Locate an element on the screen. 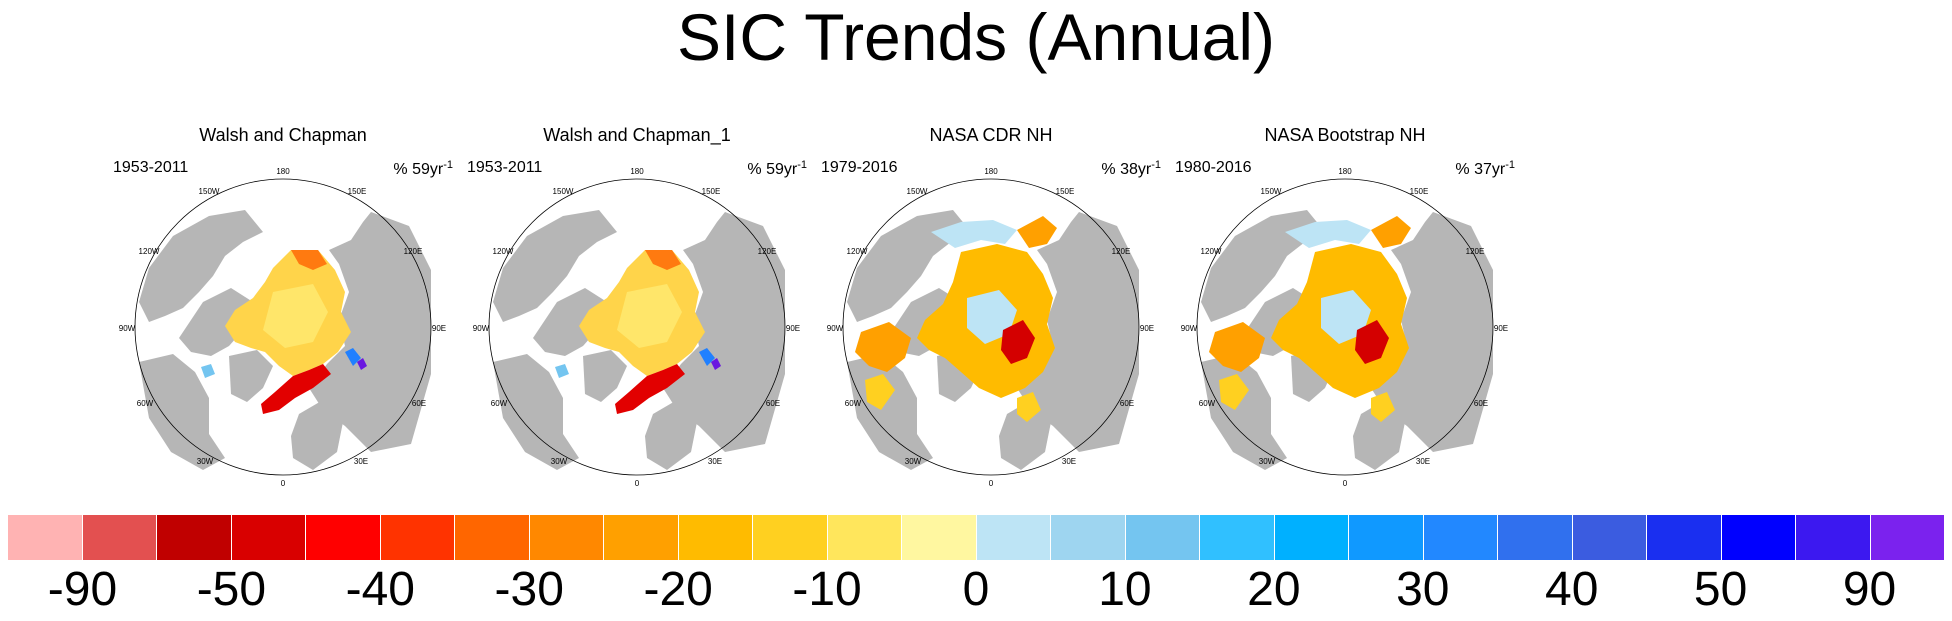 The height and width of the screenshot is (621, 1952). ice-blue-spot is located at coordinates (353, 357).